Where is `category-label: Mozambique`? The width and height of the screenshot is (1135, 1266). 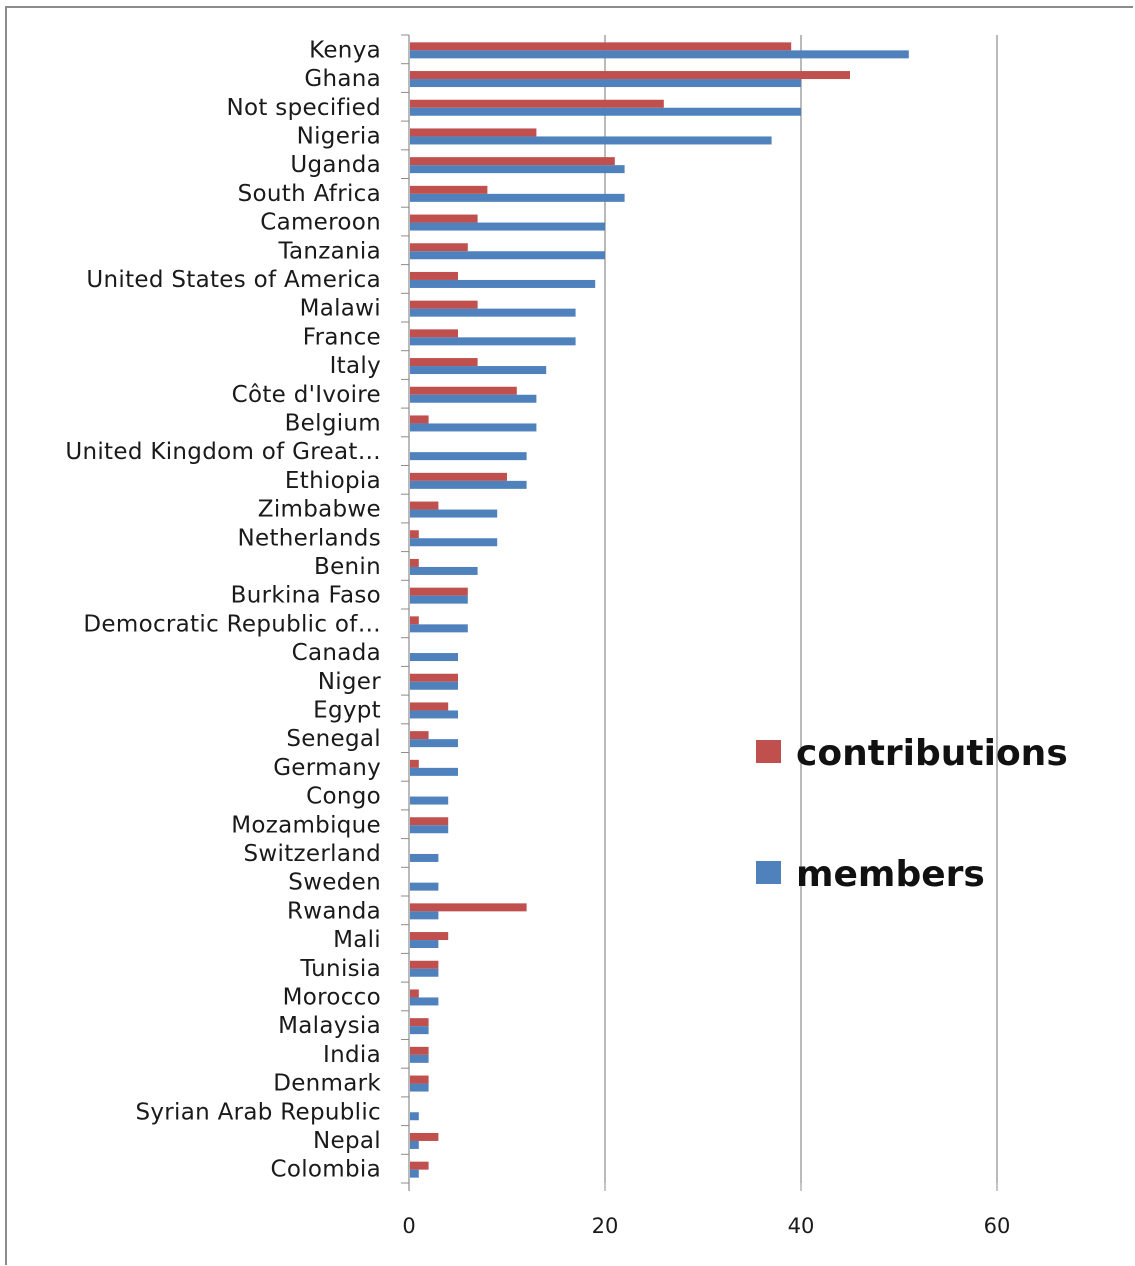
category-label: Mozambique is located at coordinates (306, 825).